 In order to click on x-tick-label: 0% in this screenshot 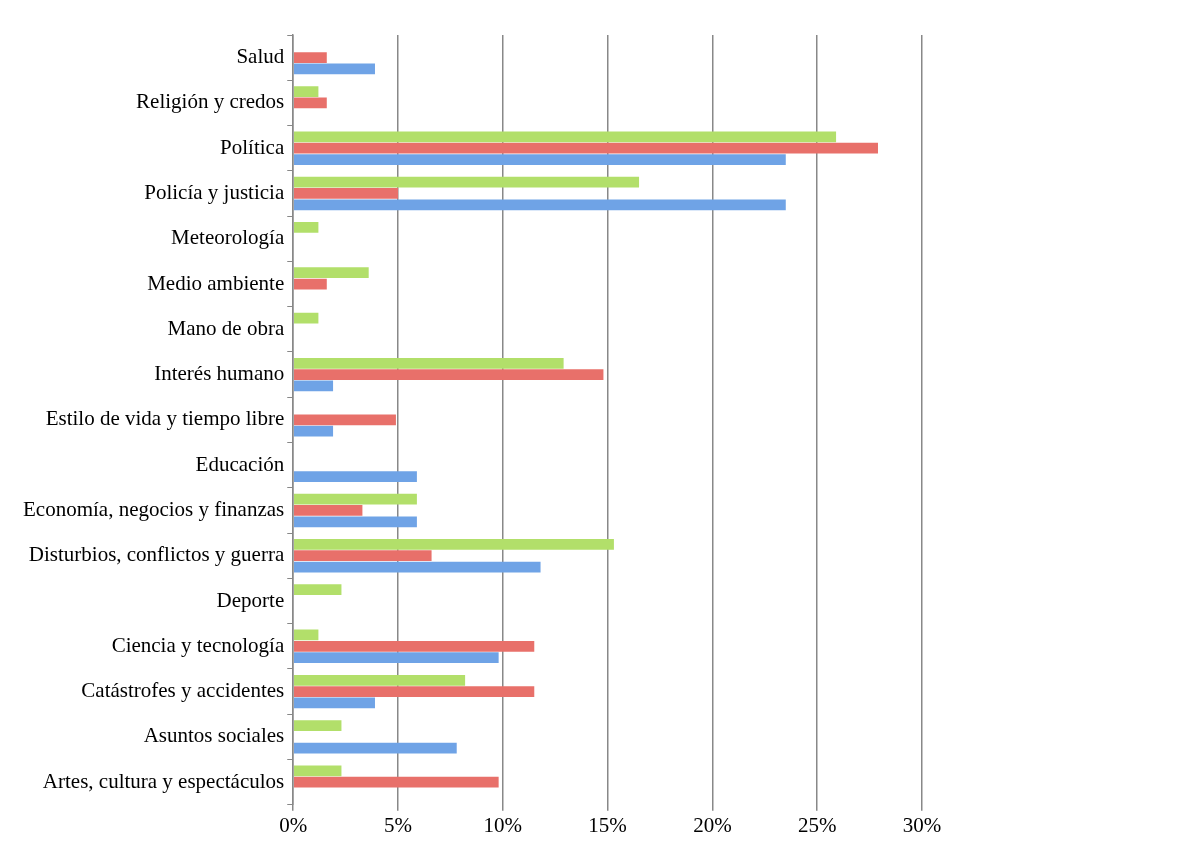, I will do `click(293, 824)`.